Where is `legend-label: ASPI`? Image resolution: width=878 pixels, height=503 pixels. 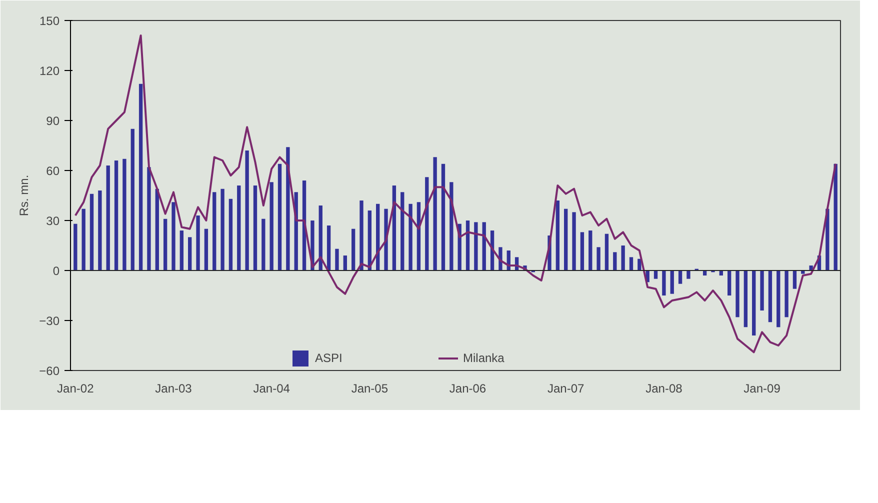
legend-label: ASPI is located at coordinates (329, 358).